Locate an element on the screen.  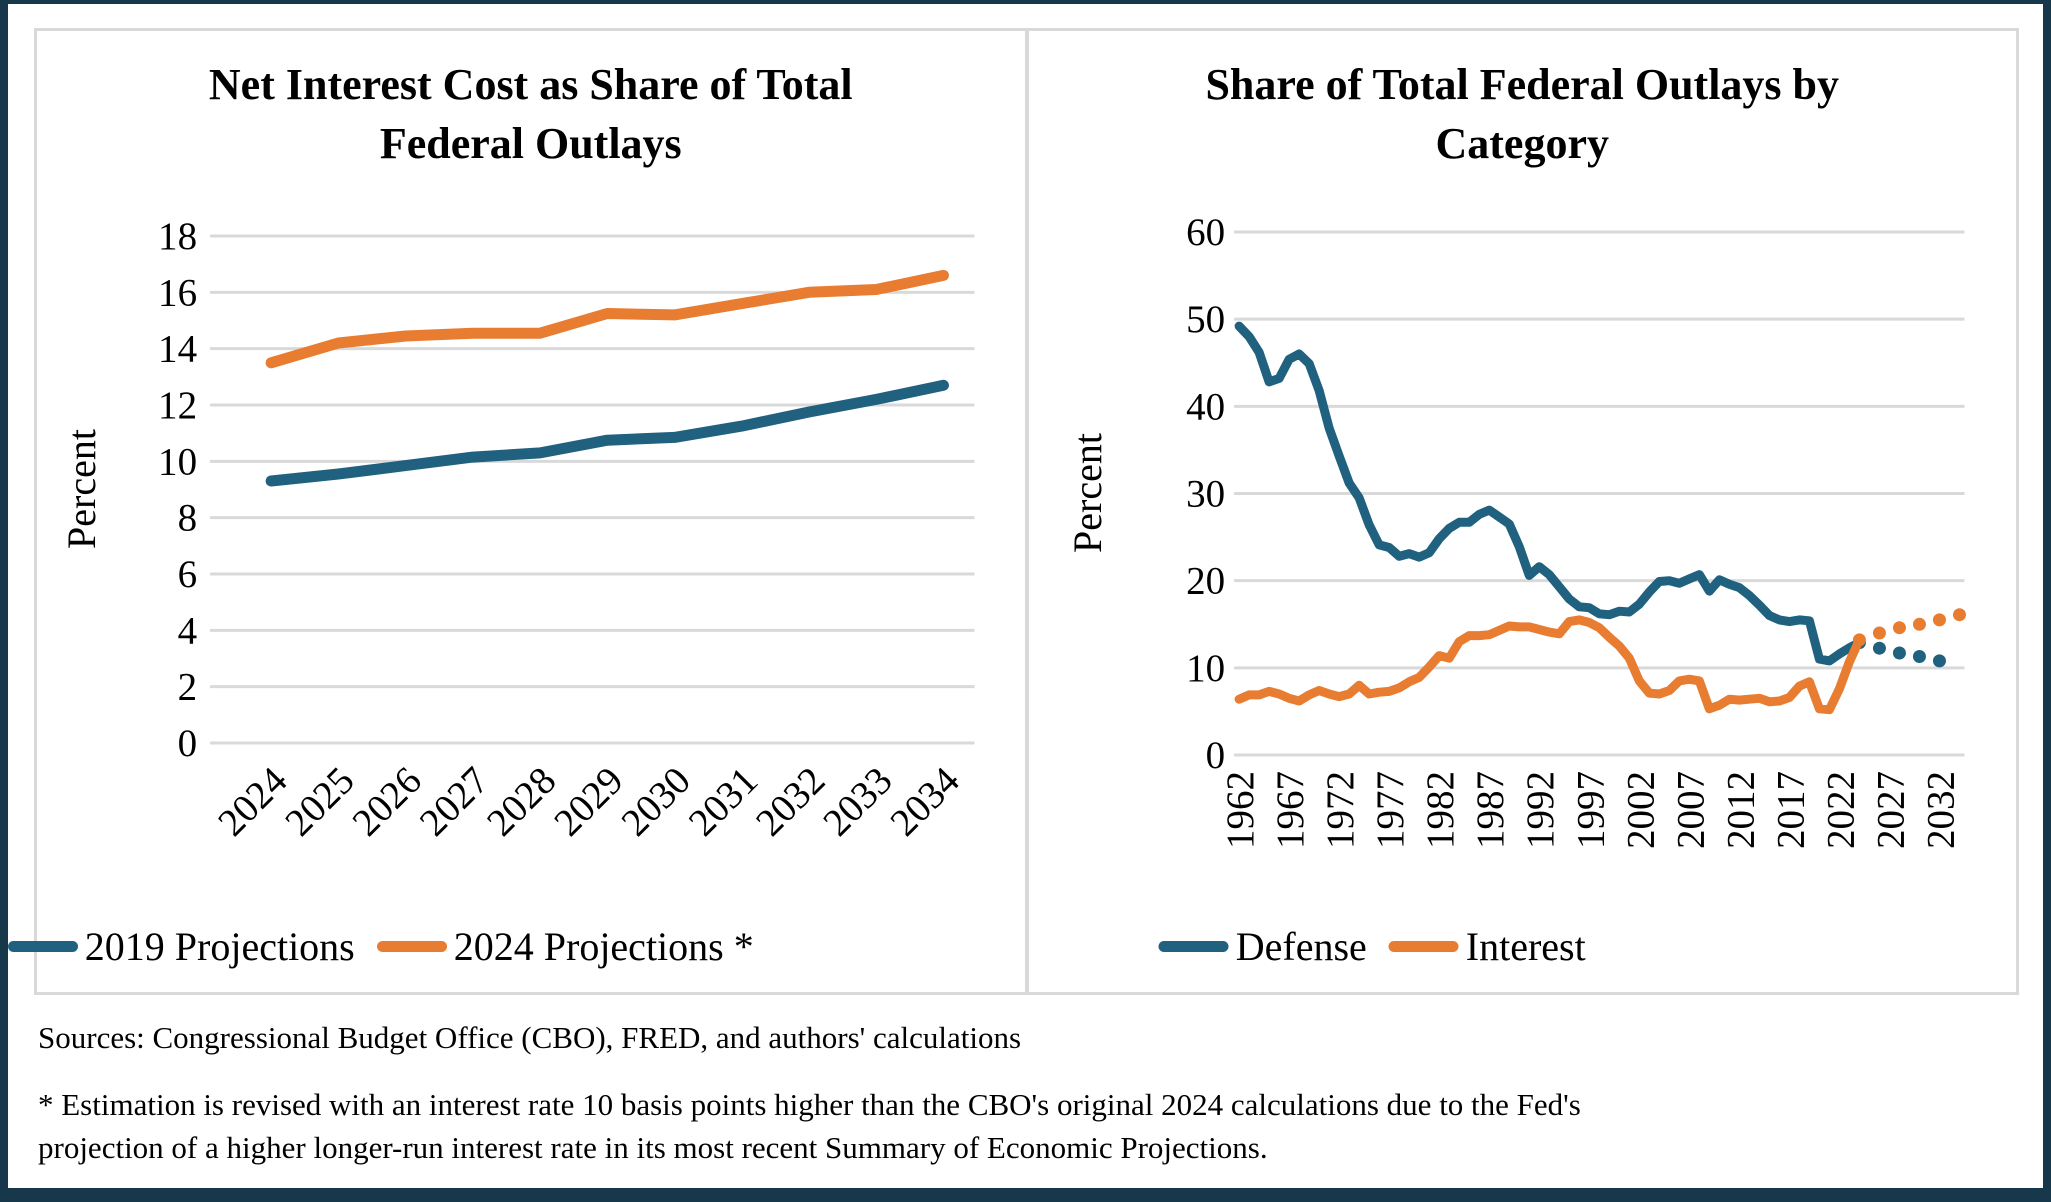
interest-line is located at coordinates (1549, 665).